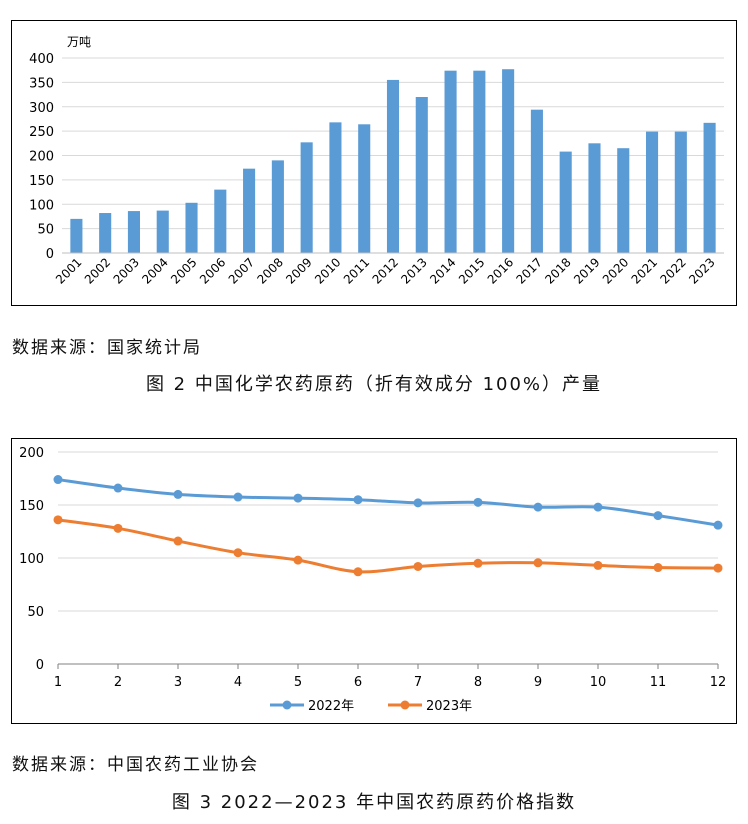 The image size is (748, 824). What do you see at coordinates (241, 270) in the screenshot?
I see `x-tick-label: 2007` at bounding box center [241, 270].